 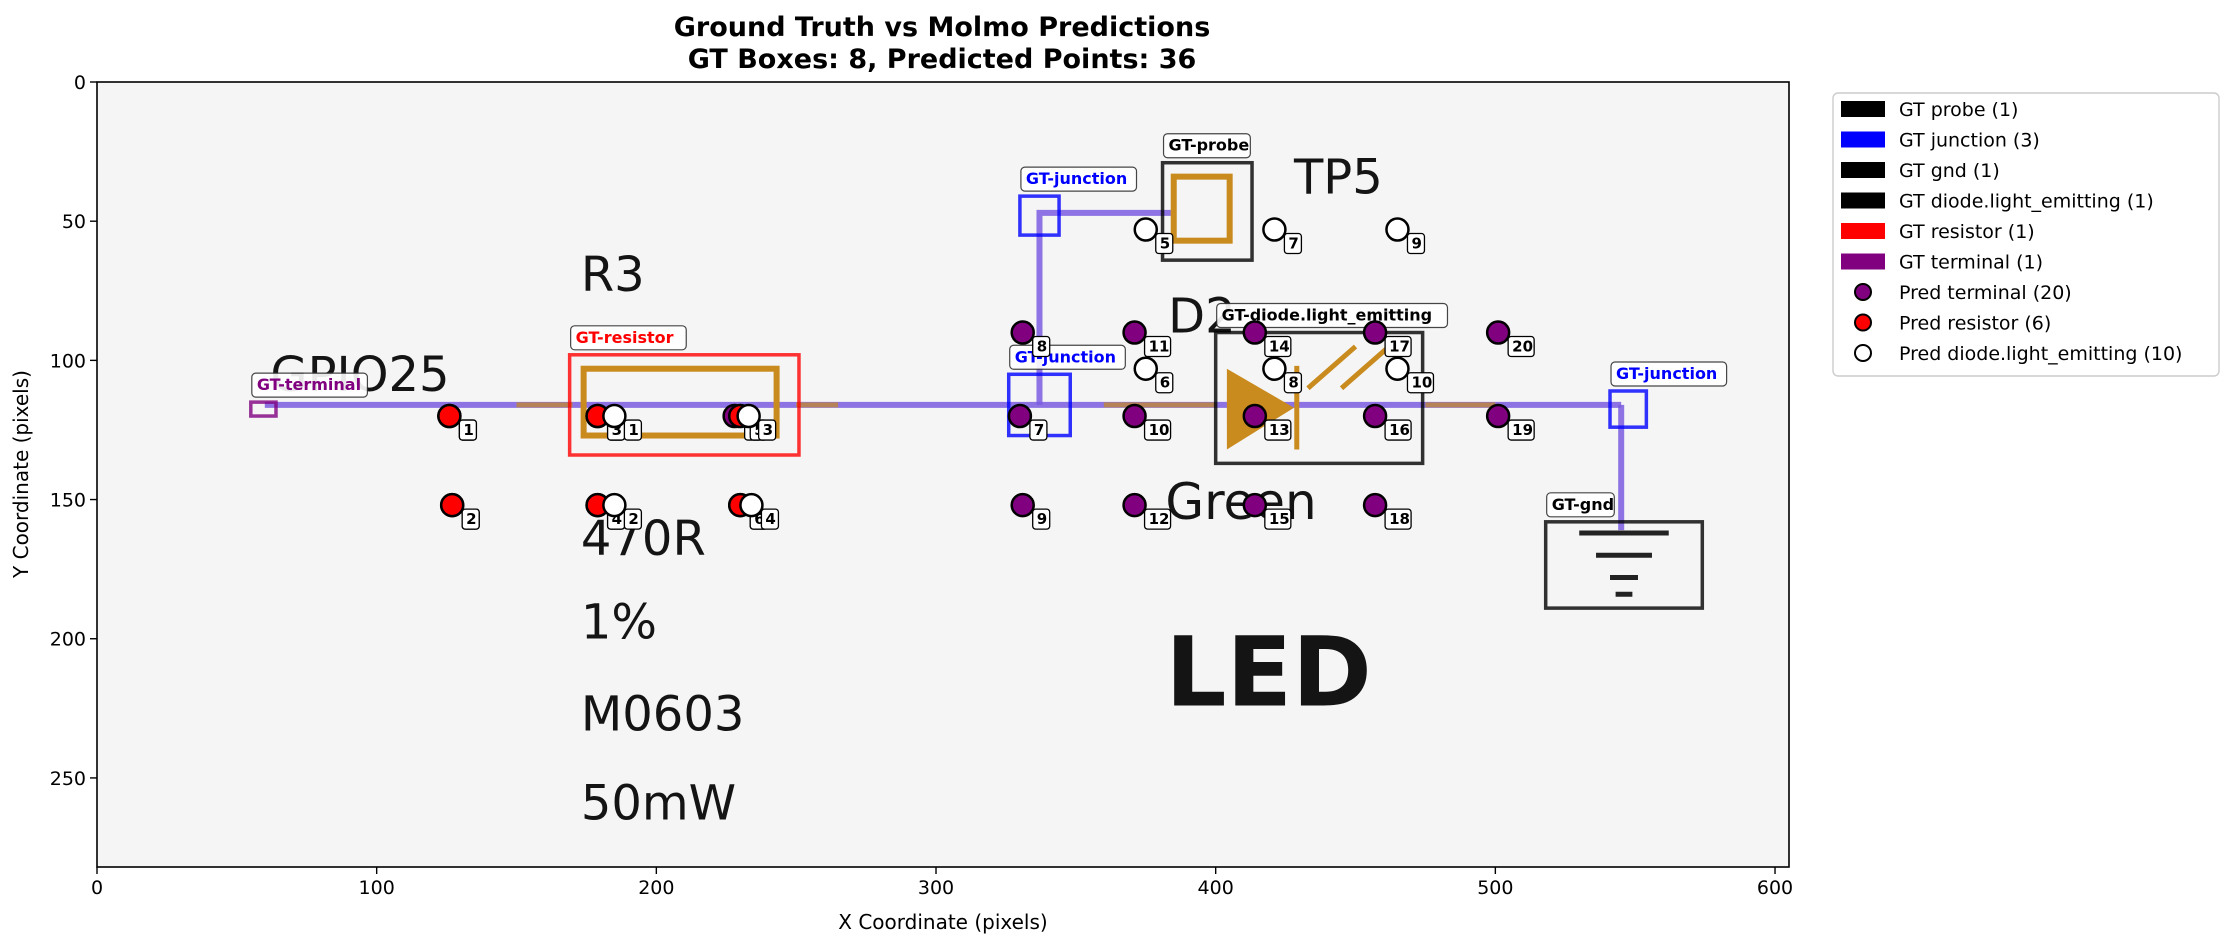 I want to click on pred-point-label: 5, so click(x=1165, y=244).